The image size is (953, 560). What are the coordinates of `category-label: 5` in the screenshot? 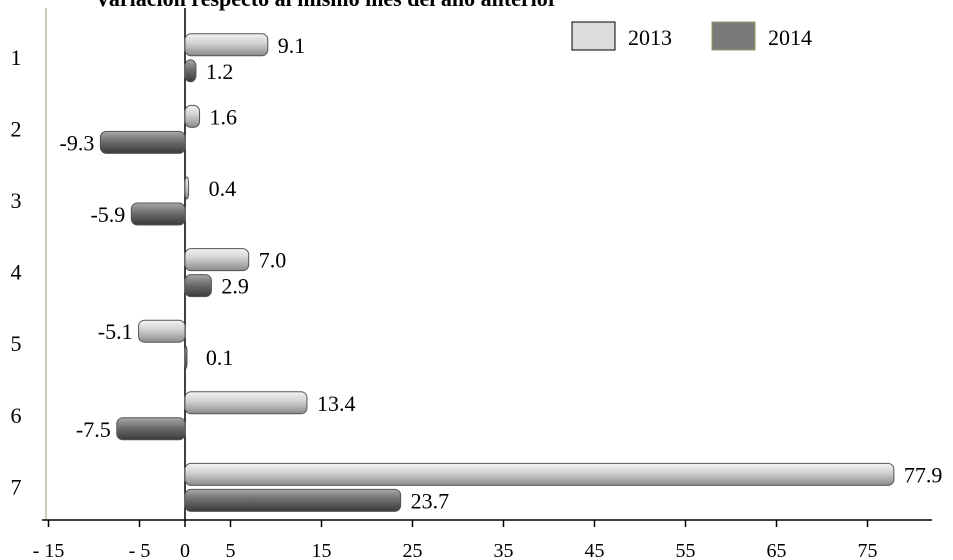 It's located at (16, 343).